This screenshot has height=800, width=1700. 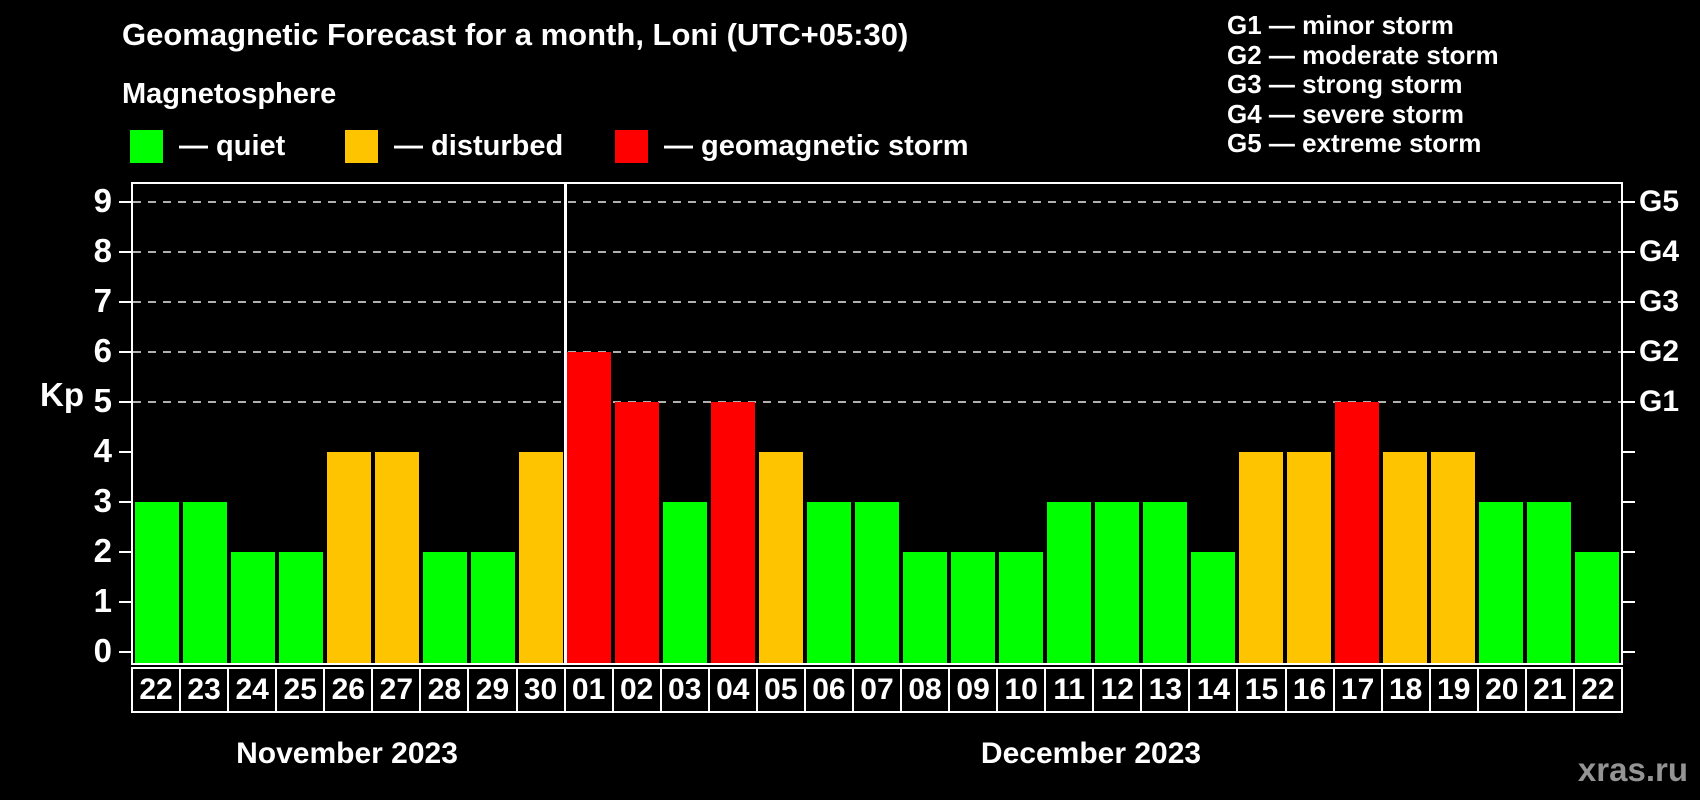 What do you see at coordinates (1659, 351) in the screenshot?
I see `right-axis-label-g2: G2` at bounding box center [1659, 351].